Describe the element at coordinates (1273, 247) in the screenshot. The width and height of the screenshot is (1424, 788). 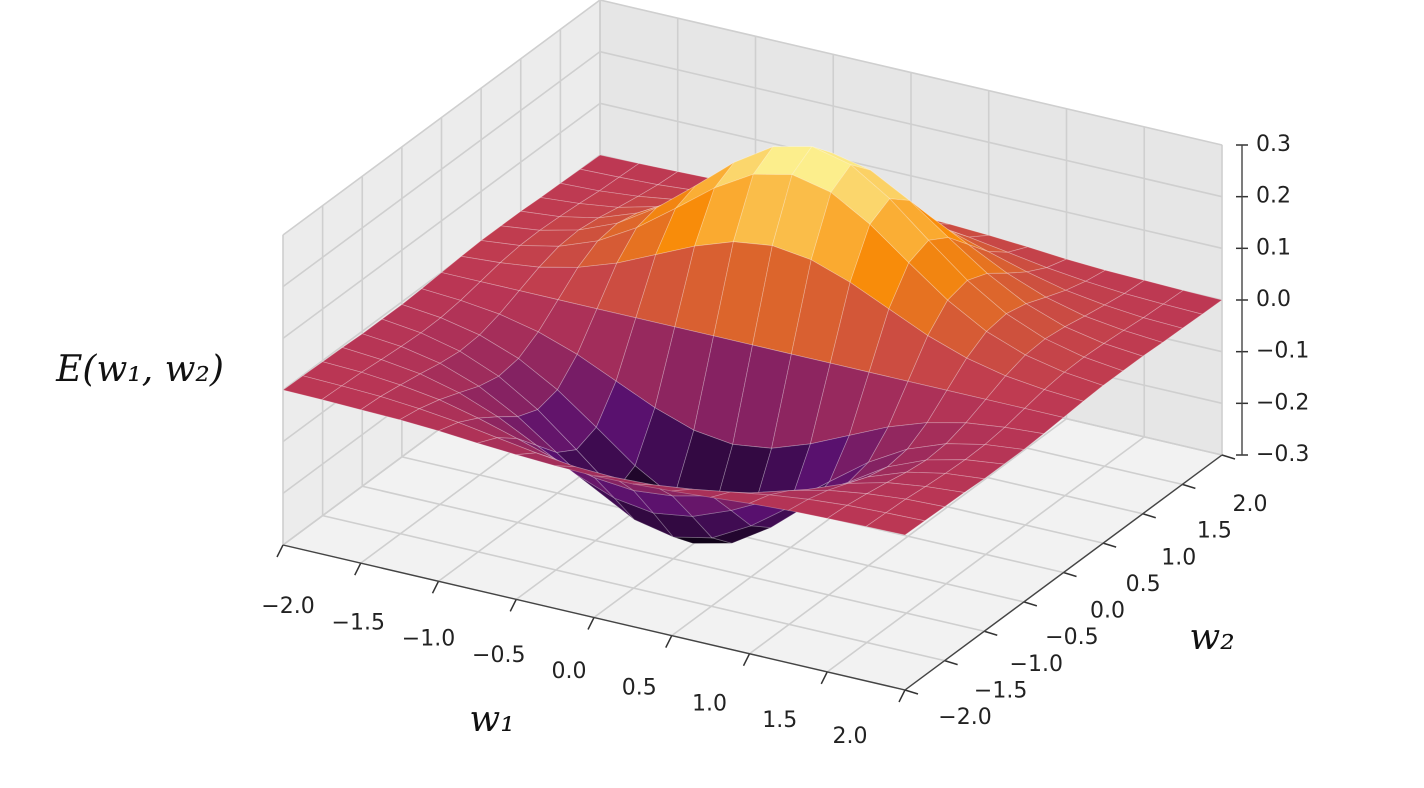
I see `z-tick-label: 0.1` at that location.